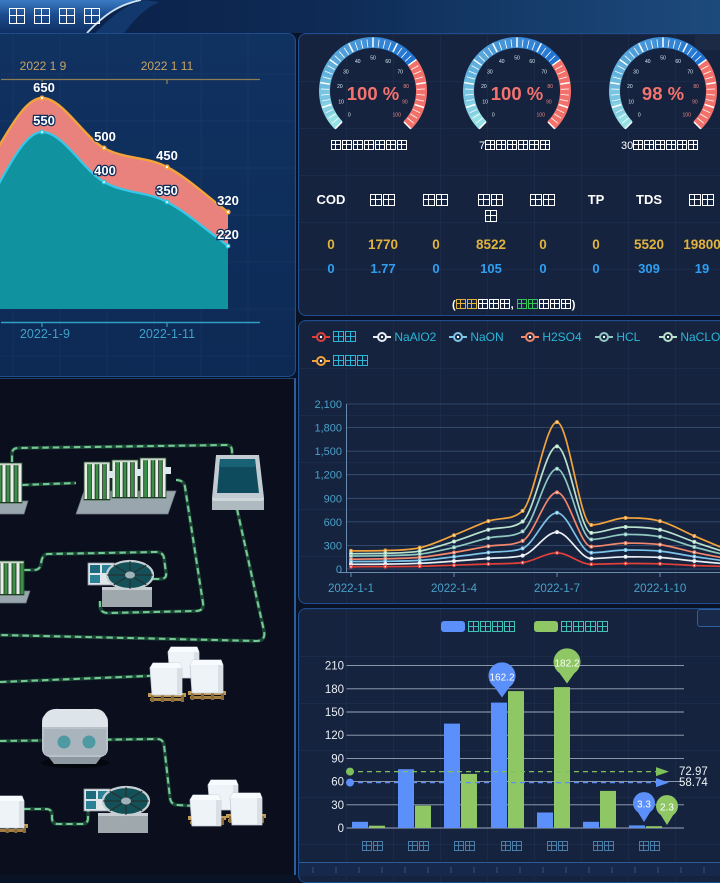 The height and width of the screenshot is (883, 720). What do you see at coordinates (328, 429) in the screenshot?
I see `svg-text: 1,800` at bounding box center [328, 429].